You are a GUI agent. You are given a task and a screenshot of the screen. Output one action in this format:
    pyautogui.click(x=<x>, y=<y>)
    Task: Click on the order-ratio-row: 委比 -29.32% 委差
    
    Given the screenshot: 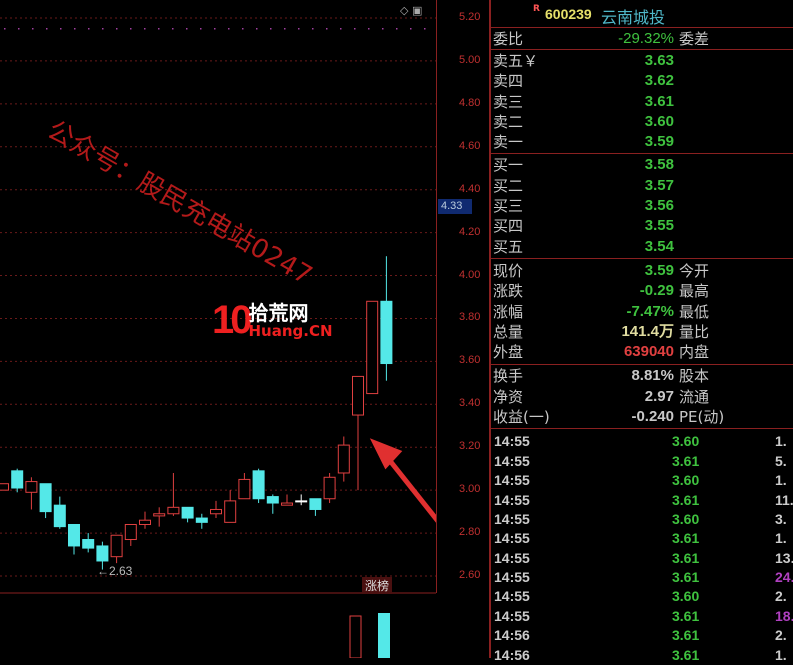 What is the action you would take?
    pyautogui.click(x=642, y=39)
    